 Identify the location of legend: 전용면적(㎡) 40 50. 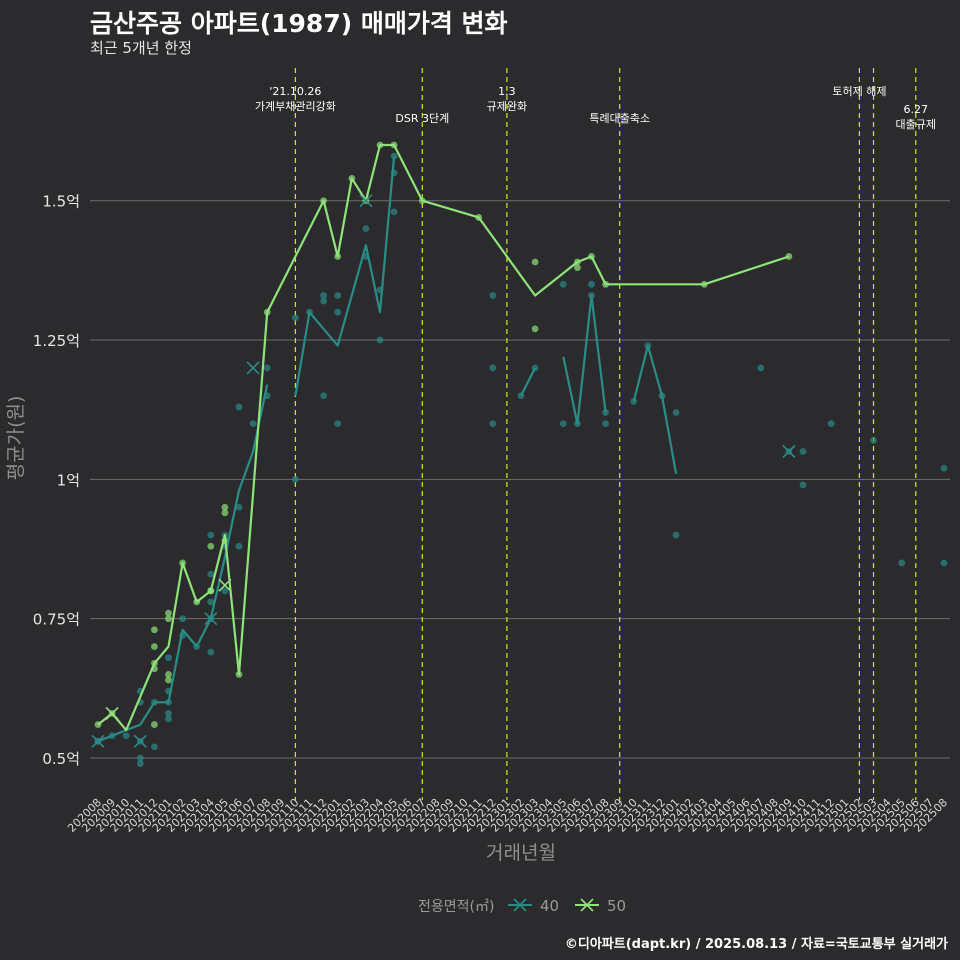
(522, 906).